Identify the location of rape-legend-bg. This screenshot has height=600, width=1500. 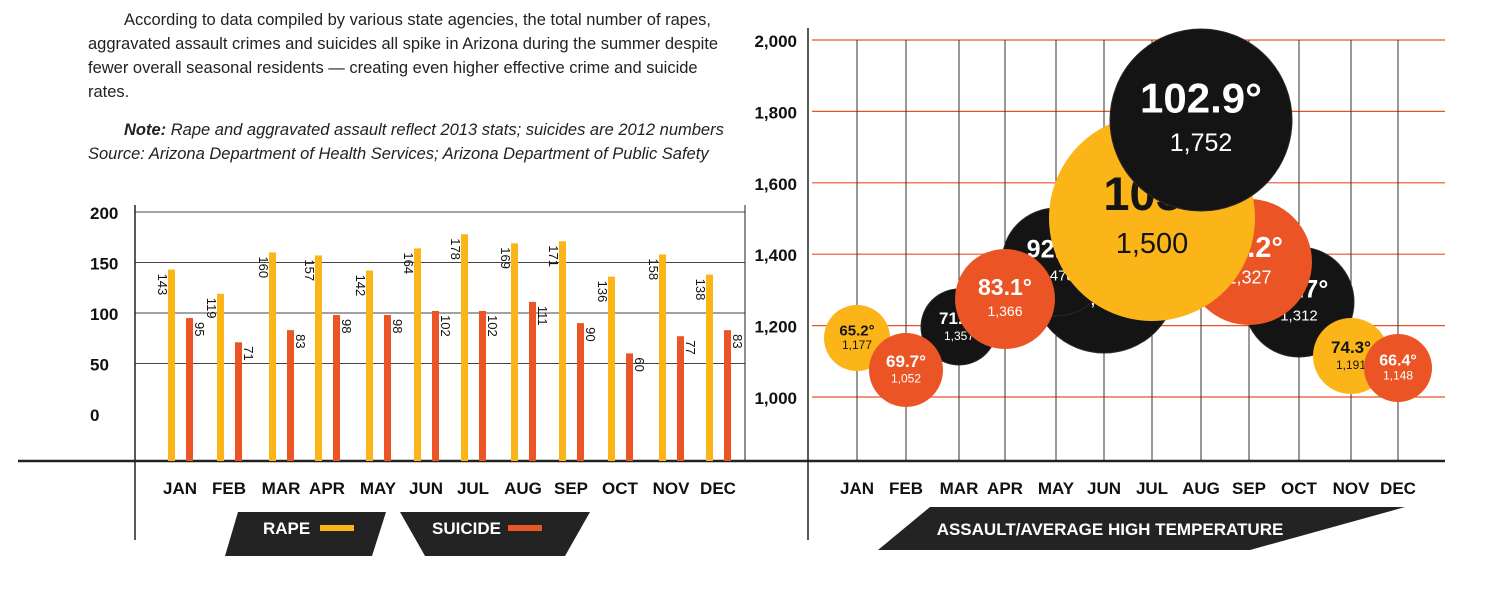
(305, 534).